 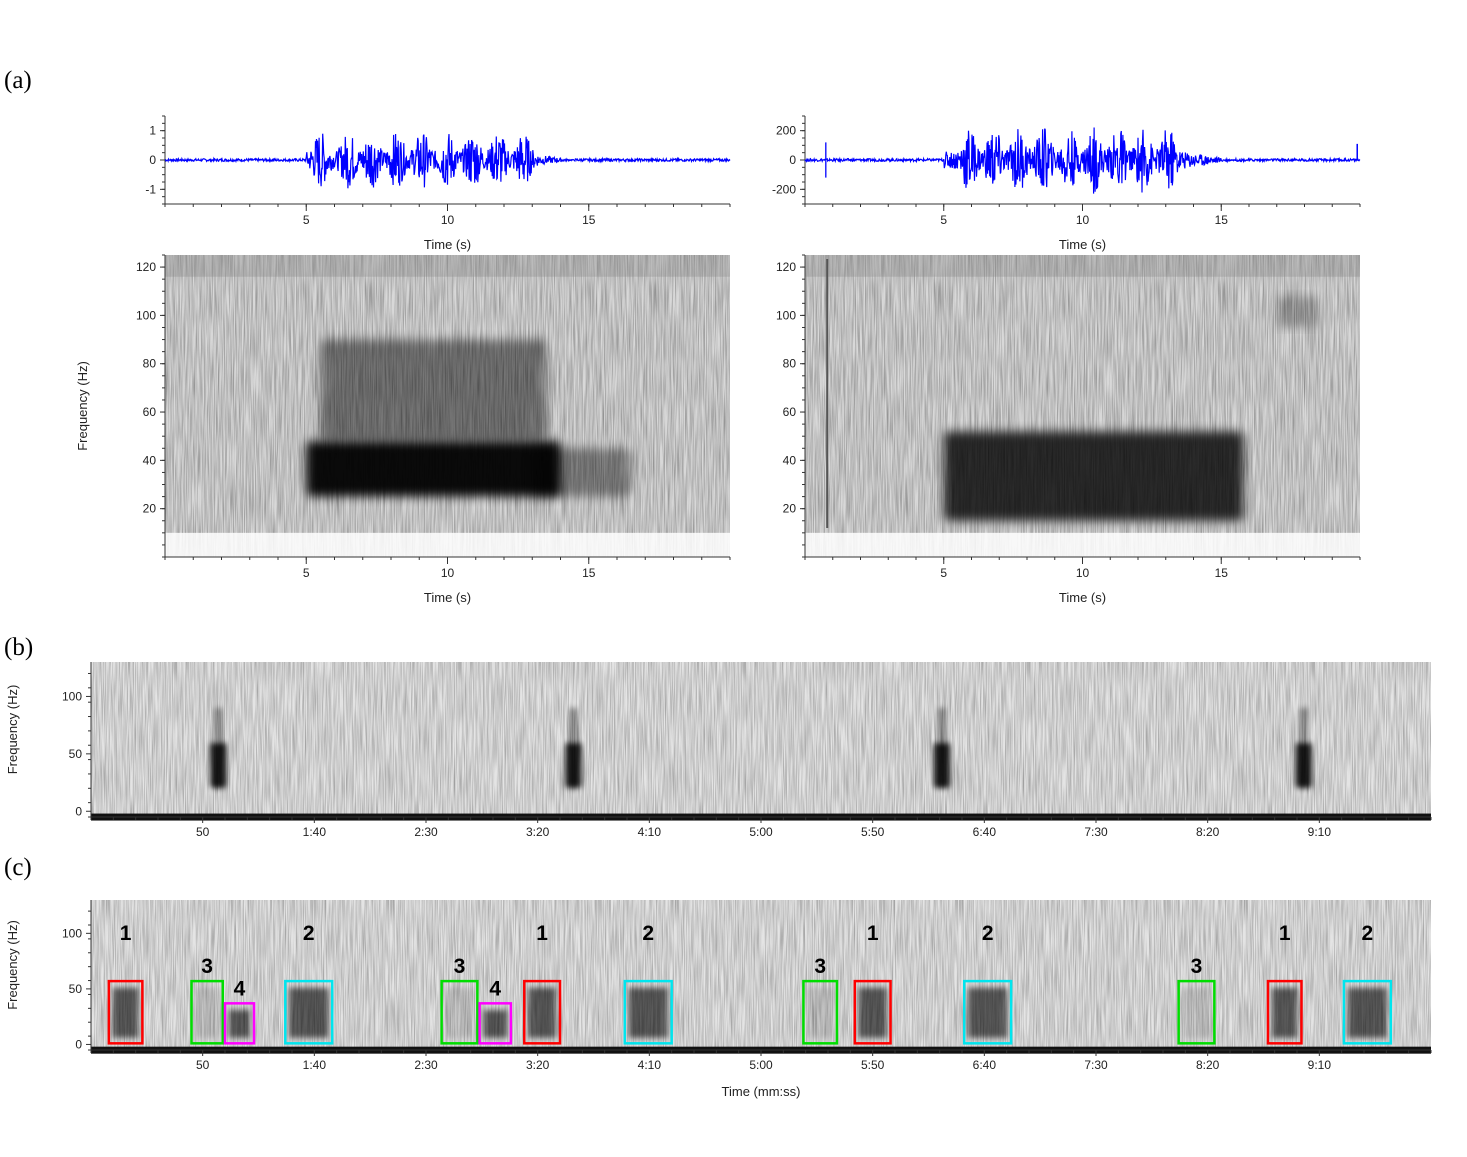 What do you see at coordinates (1082, 266) in the screenshot?
I see `top-band` at bounding box center [1082, 266].